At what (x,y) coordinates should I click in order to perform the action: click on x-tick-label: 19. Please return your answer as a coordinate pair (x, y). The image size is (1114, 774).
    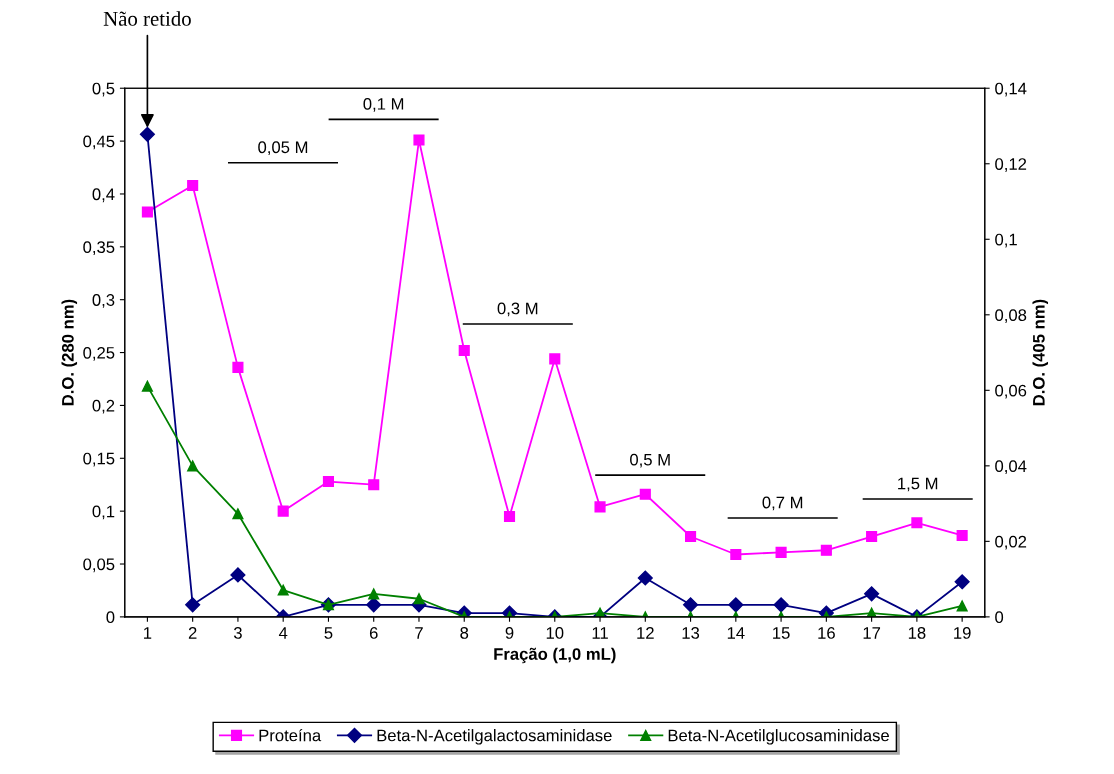
    Looking at the image, I should click on (962, 633).